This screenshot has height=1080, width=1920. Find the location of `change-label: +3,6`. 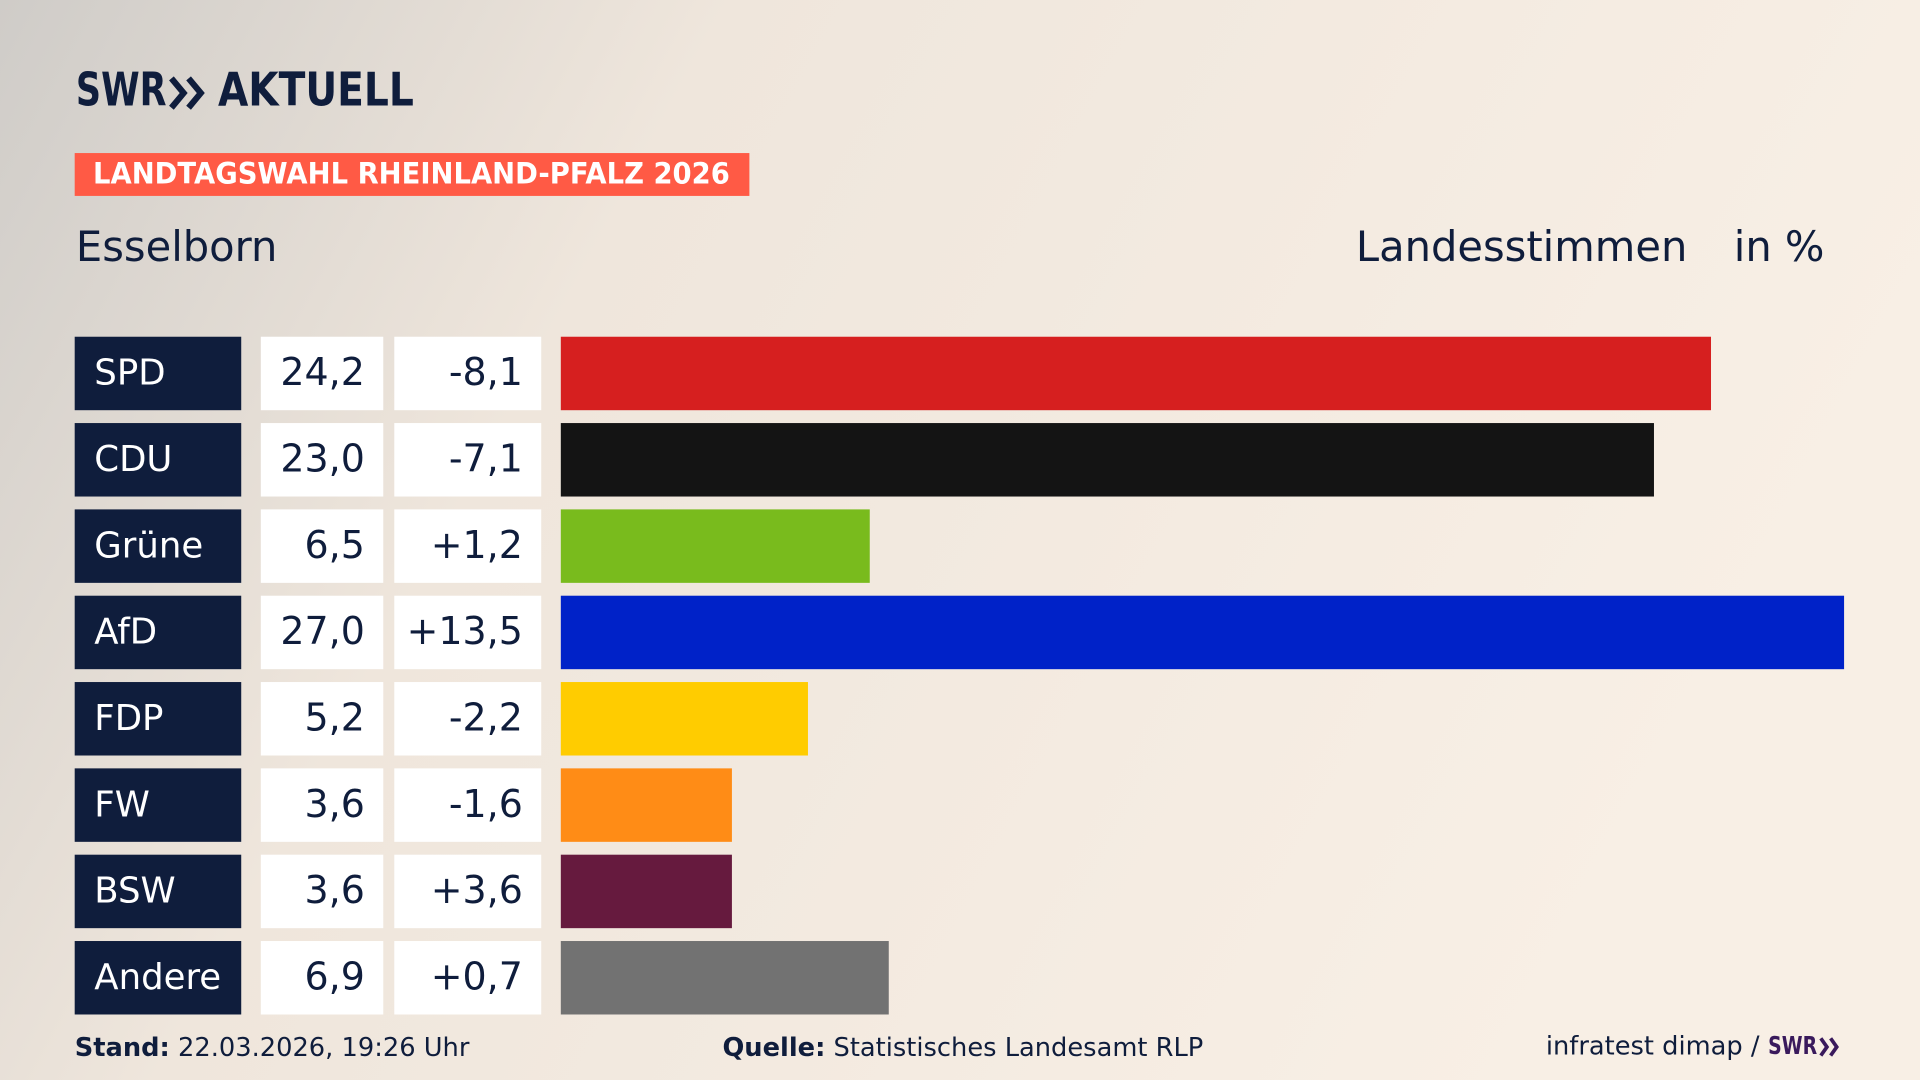

change-label: +3,6 is located at coordinates (477, 890).